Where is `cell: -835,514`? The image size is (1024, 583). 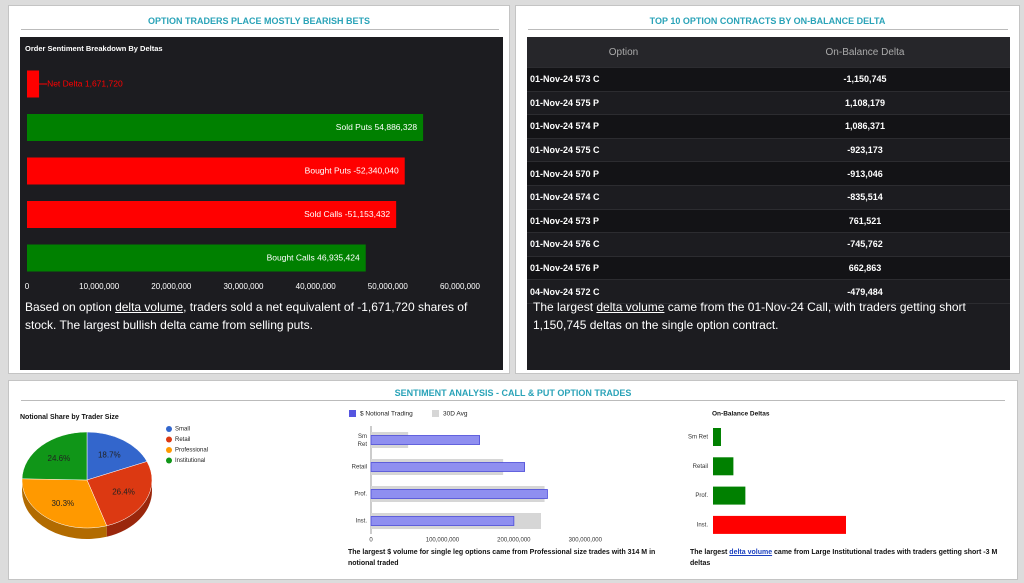 cell: -835,514 is located at coordinates (865, 197).